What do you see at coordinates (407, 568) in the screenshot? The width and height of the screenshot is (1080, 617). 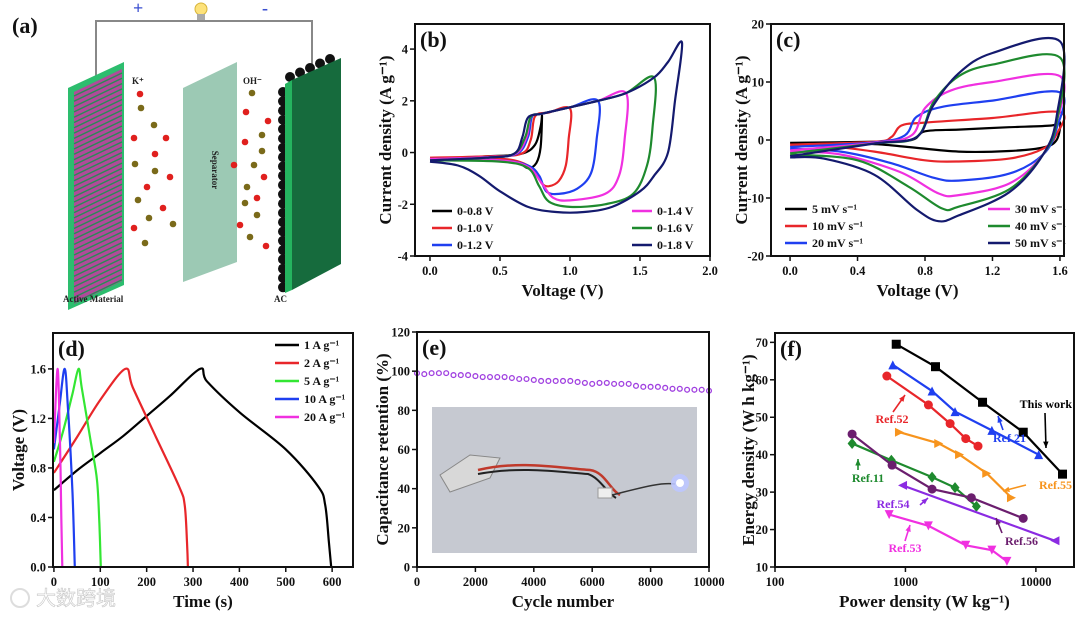 I see `y-tick-label: 0` at bounding box center [407, 568].